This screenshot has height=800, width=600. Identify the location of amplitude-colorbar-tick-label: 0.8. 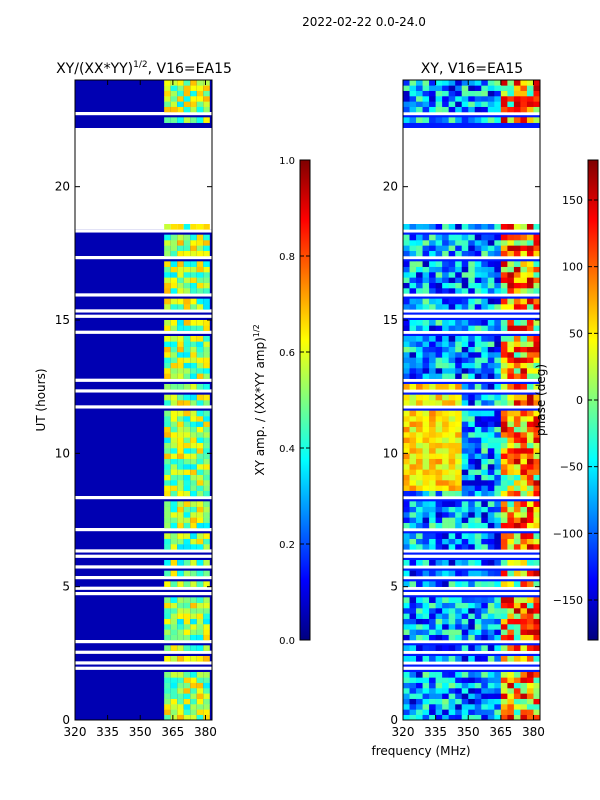
(287, 257).